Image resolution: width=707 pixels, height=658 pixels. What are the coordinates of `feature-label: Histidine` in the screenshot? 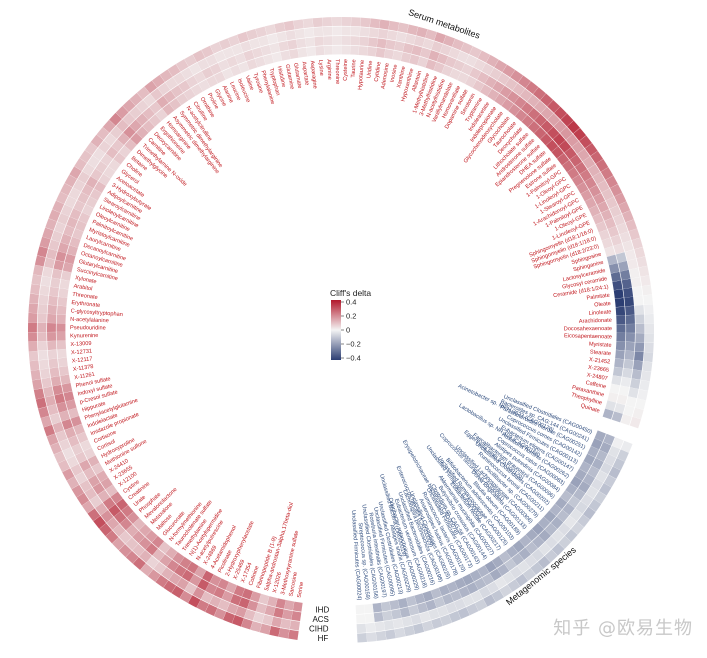 It's located at (281, 77).